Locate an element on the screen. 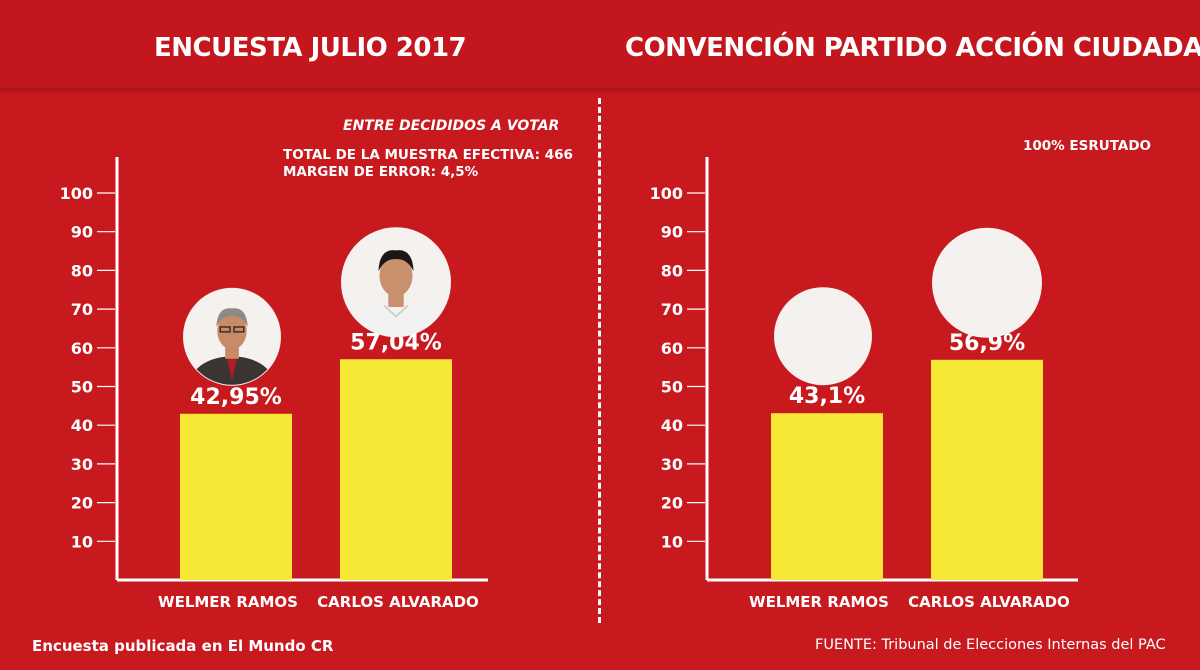  margin-of-error-note: MARGEN DE ERROR: 4,5% is located at coordinates (381, 172).